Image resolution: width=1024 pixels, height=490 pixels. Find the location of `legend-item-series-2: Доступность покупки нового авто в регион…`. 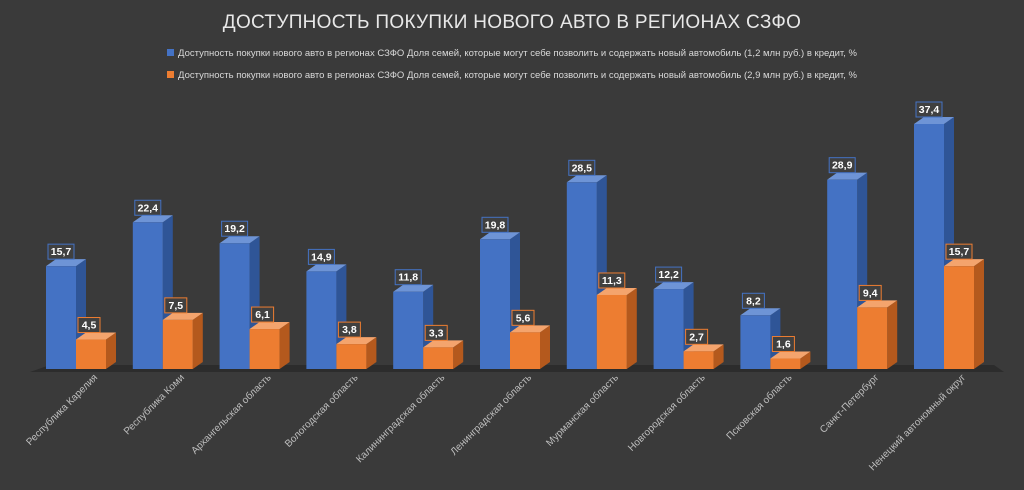

legend-item-series-2: Доступность покупки нового авто в регион… is located at coordinates (512, 75).